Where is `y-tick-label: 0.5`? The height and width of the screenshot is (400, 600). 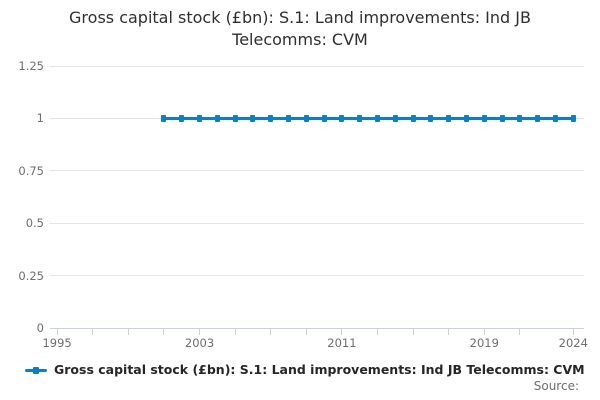
y-tick-label: 0.5 is located at coordinates (34, 223).